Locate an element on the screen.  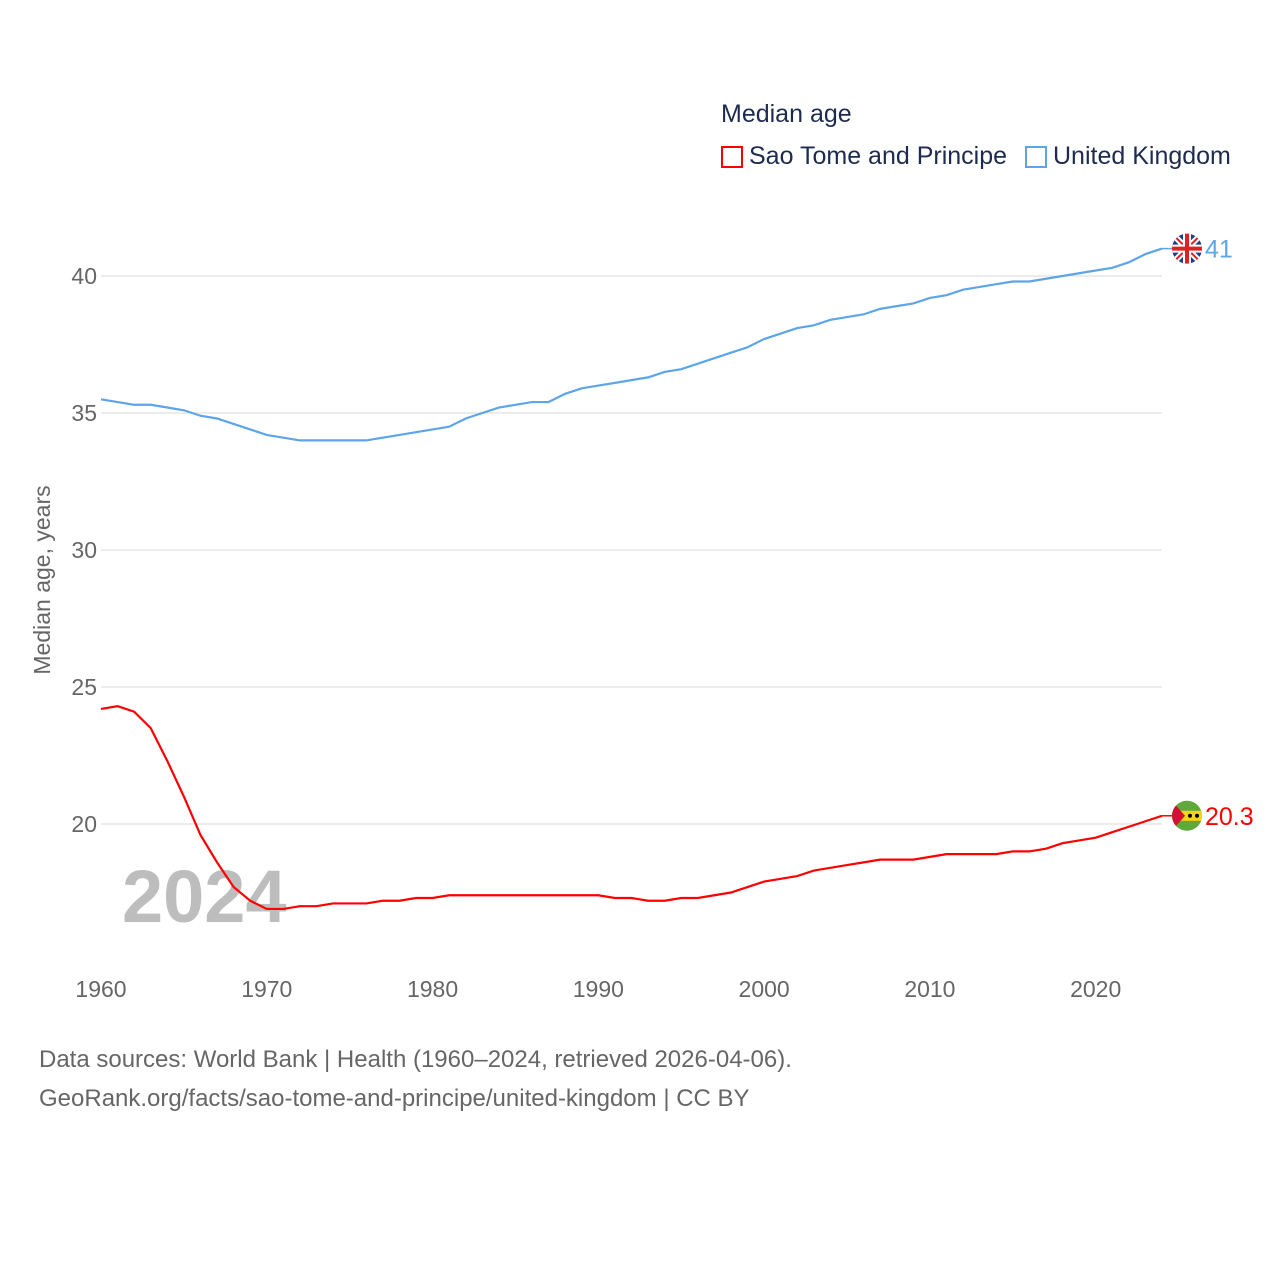
x-tick-label: 1990 is located at coordinates (598, 989).